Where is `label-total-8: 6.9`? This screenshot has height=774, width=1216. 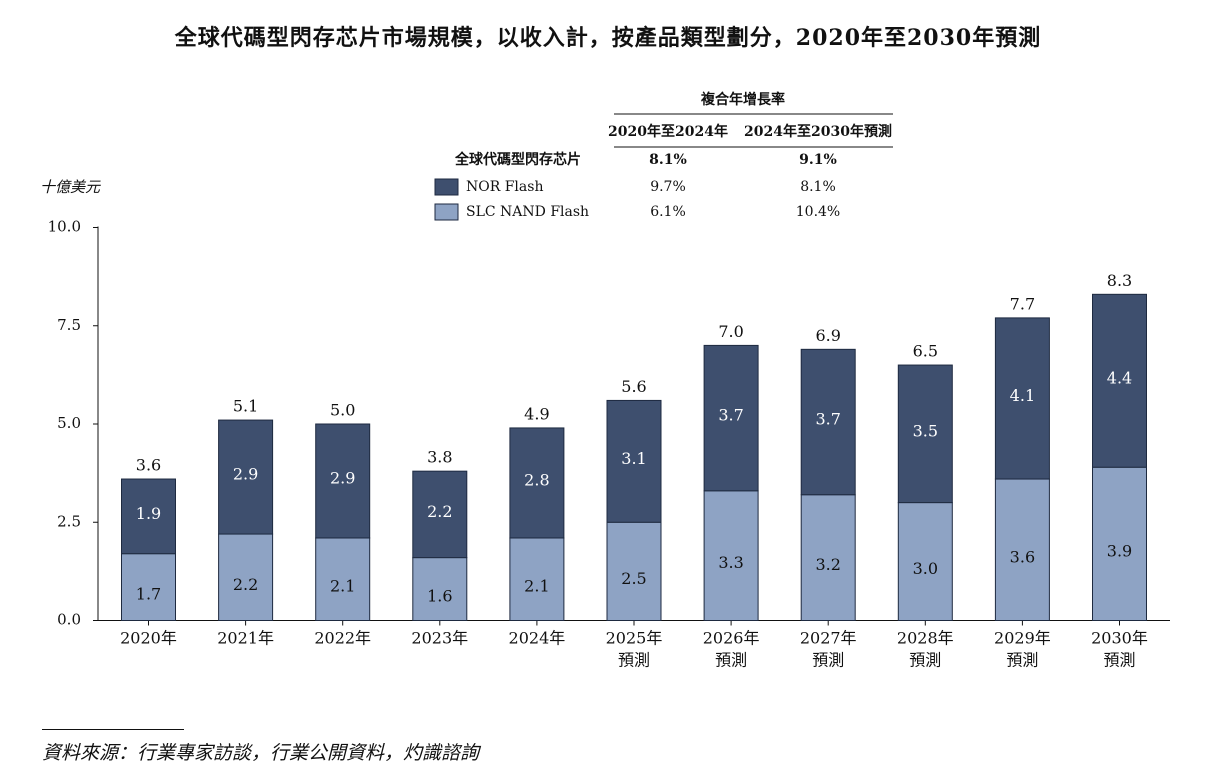 label-total-8: 6.9 is located at coordinates (827, 335).